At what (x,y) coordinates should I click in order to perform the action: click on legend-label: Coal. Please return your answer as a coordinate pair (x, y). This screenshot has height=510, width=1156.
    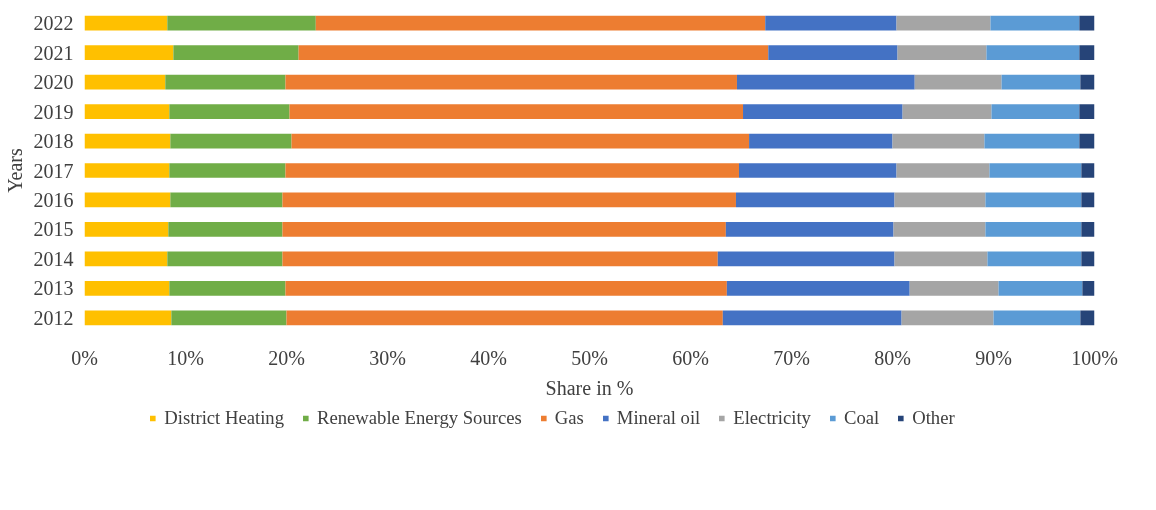
    Looking at the image, I should click on (861, 418).